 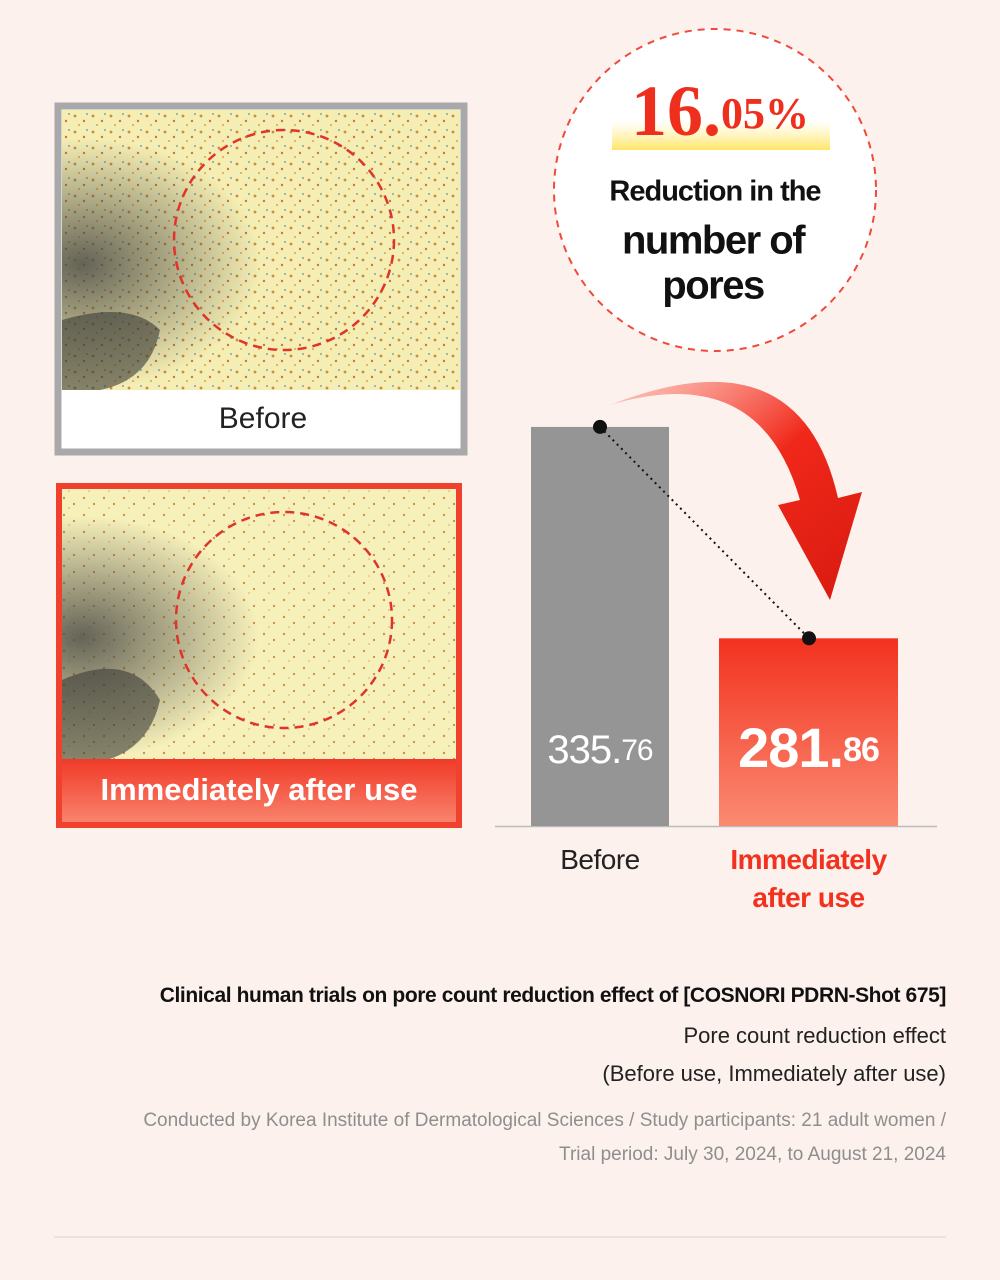 I want to click on footer-text: Pore count reduction effect, so click(x=814, y=1035).